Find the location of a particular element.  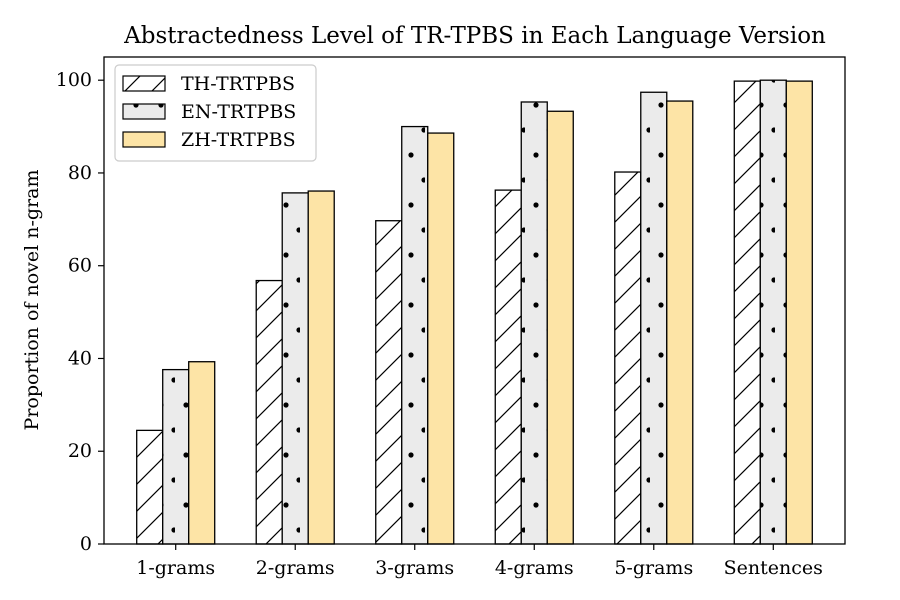

x-tick-label: 4-grams is located at coordinates (534, 568).